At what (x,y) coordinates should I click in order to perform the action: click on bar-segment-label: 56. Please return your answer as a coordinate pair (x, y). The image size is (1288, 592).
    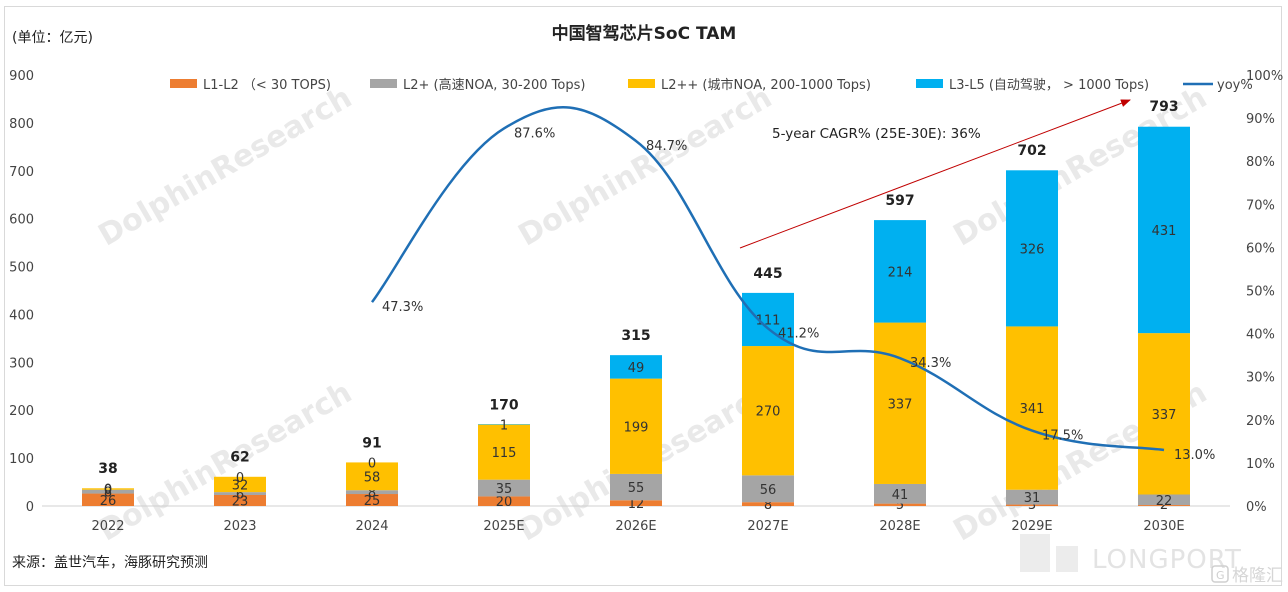
    Looking at the image, I should click on (768, 490).